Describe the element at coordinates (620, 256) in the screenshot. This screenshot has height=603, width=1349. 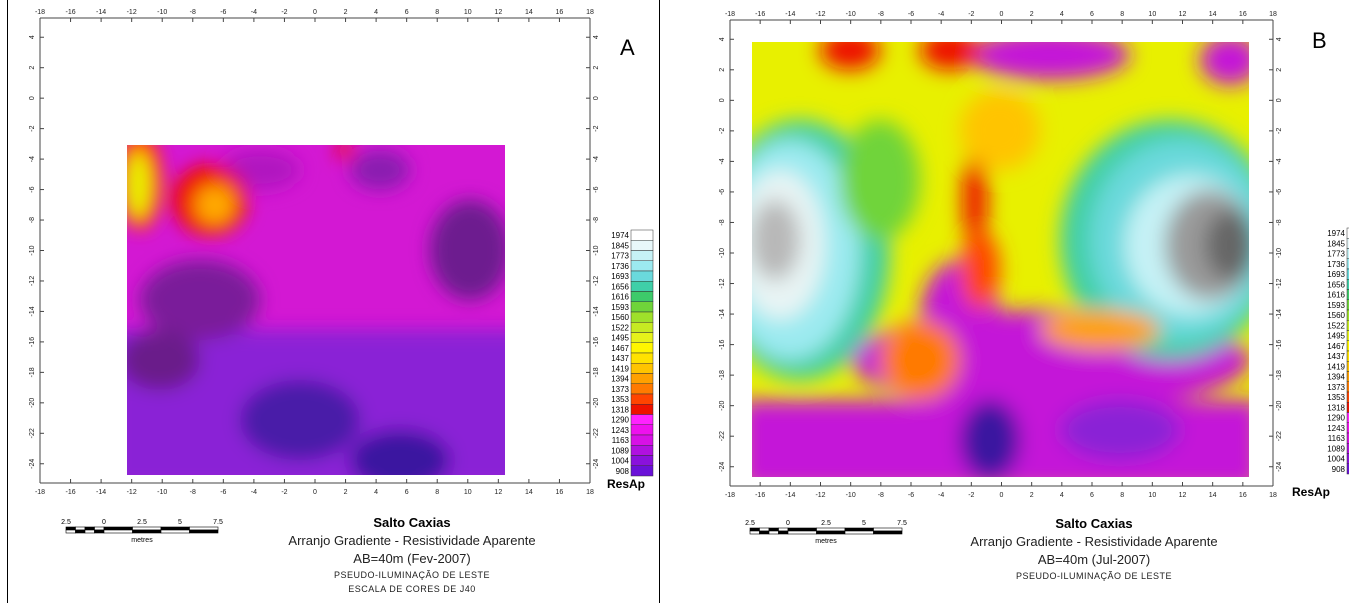
I see `legend-value: 1773` at that location.